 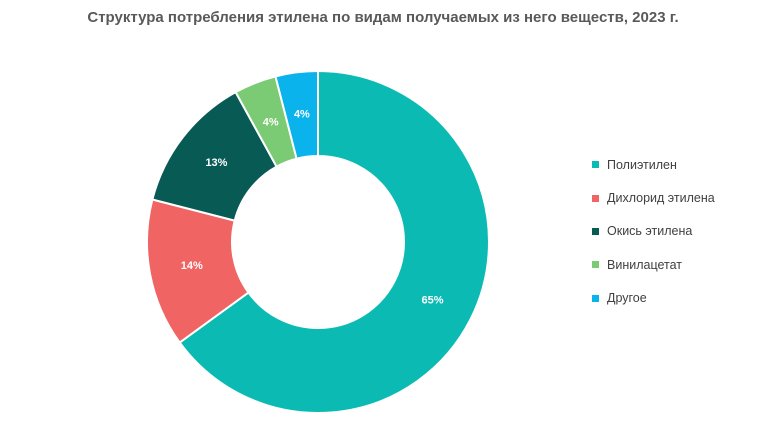 I want to click on slice-label-3: 13%, so click(x=216, y=163).